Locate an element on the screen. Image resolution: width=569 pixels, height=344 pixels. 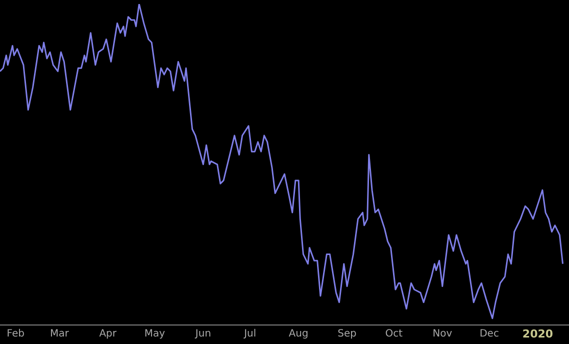
x-tick-label: Jun is located at coordinates (203, 334).